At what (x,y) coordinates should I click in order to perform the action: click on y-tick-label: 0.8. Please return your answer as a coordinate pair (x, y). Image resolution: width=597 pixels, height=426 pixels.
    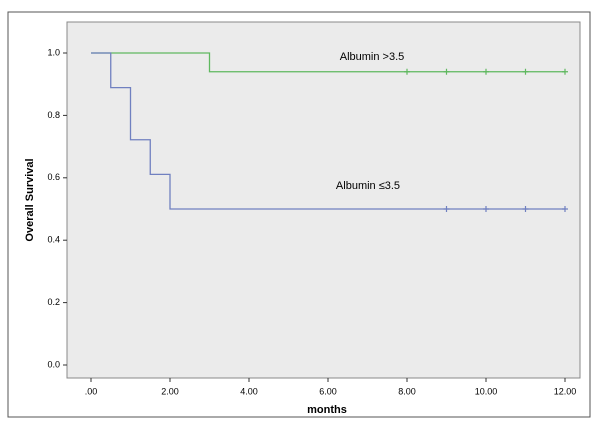
    Looking at the image, I should click on (53, 115).